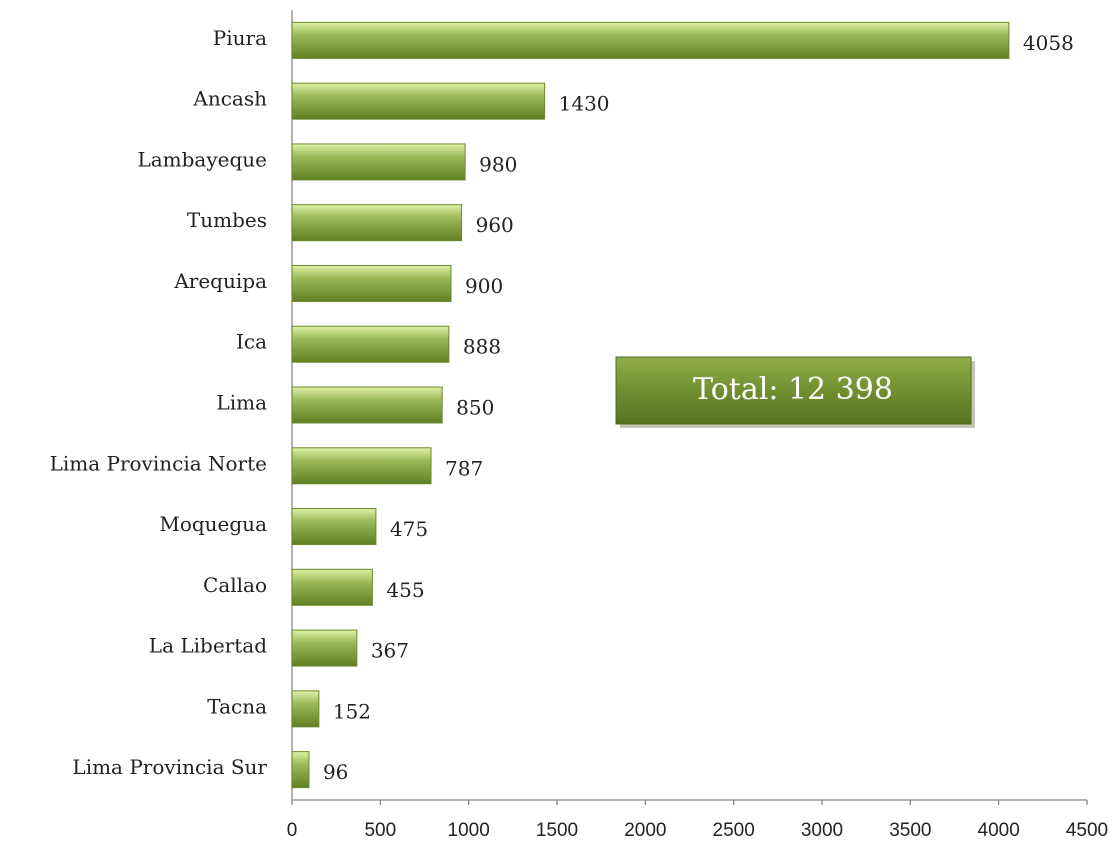 This screenshot has height=852, width=1117. What do you see at coordinates (202, 159) in the screenshot?
I see `y-tick-label: Lambayeque` at bounding box center [202, 159].